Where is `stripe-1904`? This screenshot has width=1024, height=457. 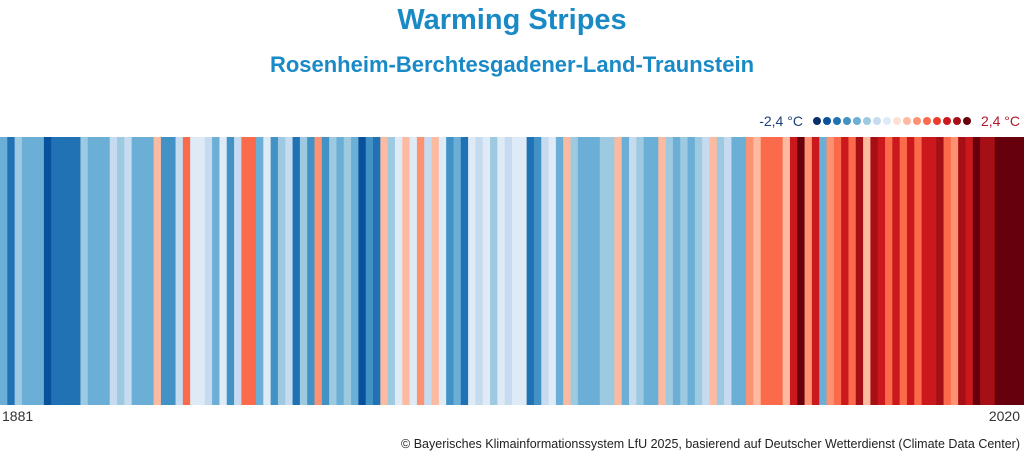
stripe-1904 is located at coordinates (172, 271).